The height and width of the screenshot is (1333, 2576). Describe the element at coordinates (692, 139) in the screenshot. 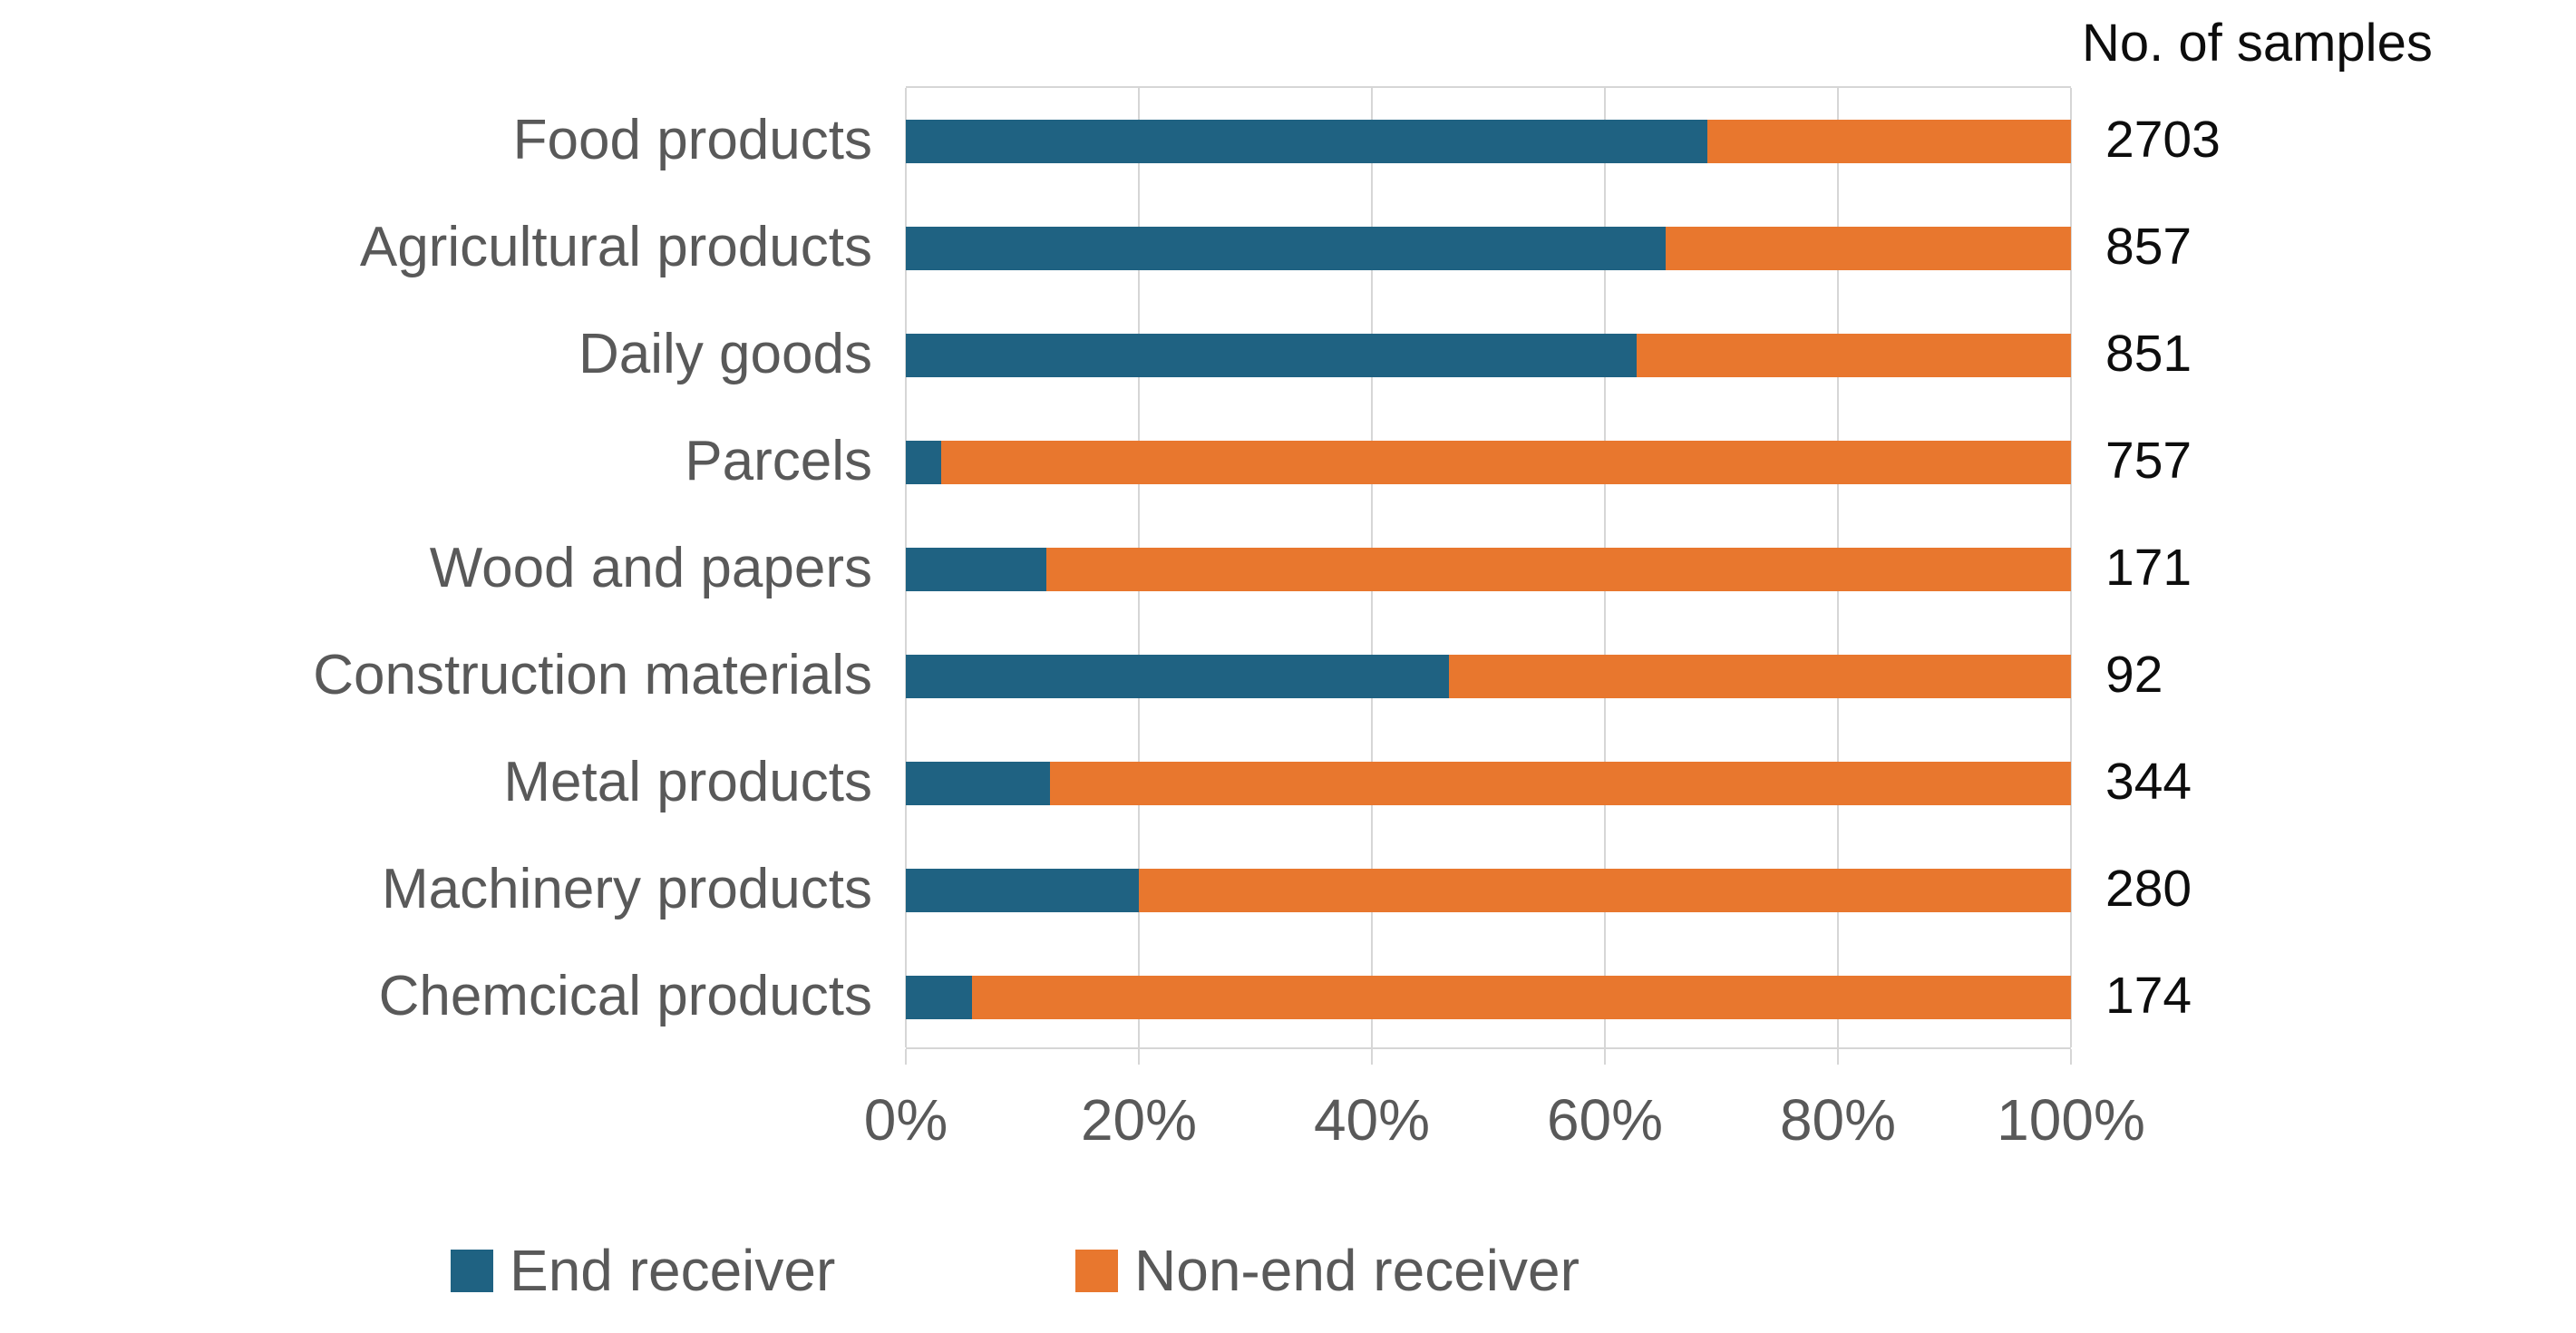

I see `category-label: Food products` at that location.